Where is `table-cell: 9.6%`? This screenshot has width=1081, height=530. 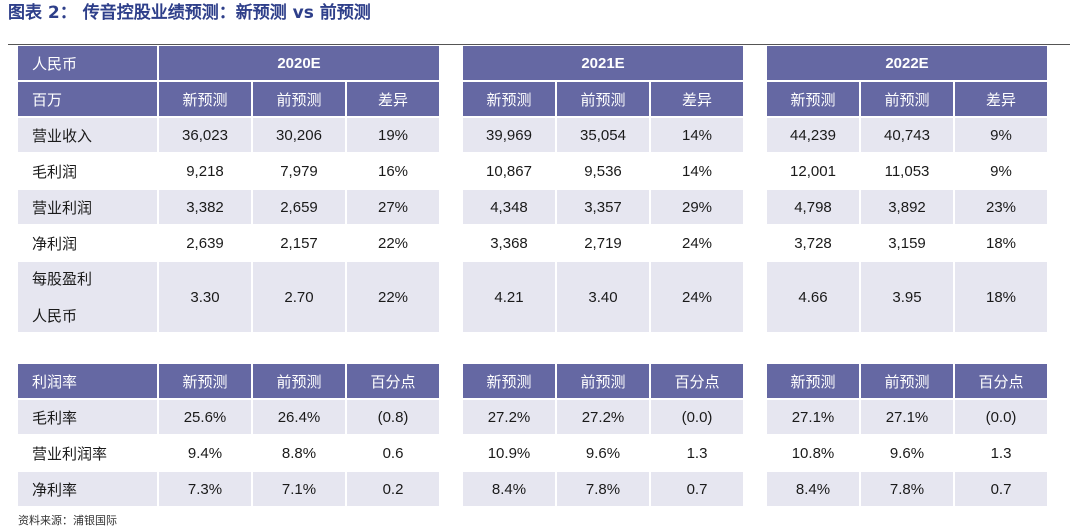
table-cell: 9.6% is located at coordinates (603, 453).